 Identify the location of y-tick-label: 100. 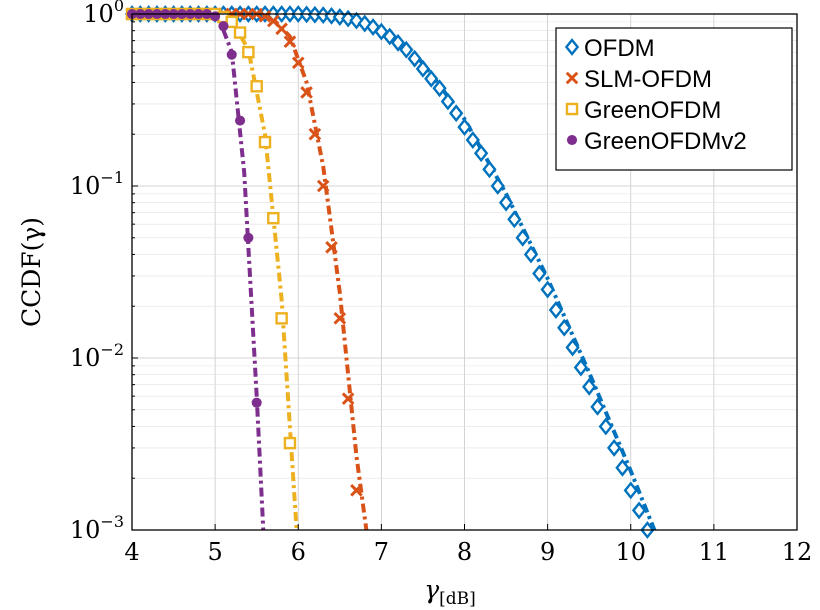
(103, 14).